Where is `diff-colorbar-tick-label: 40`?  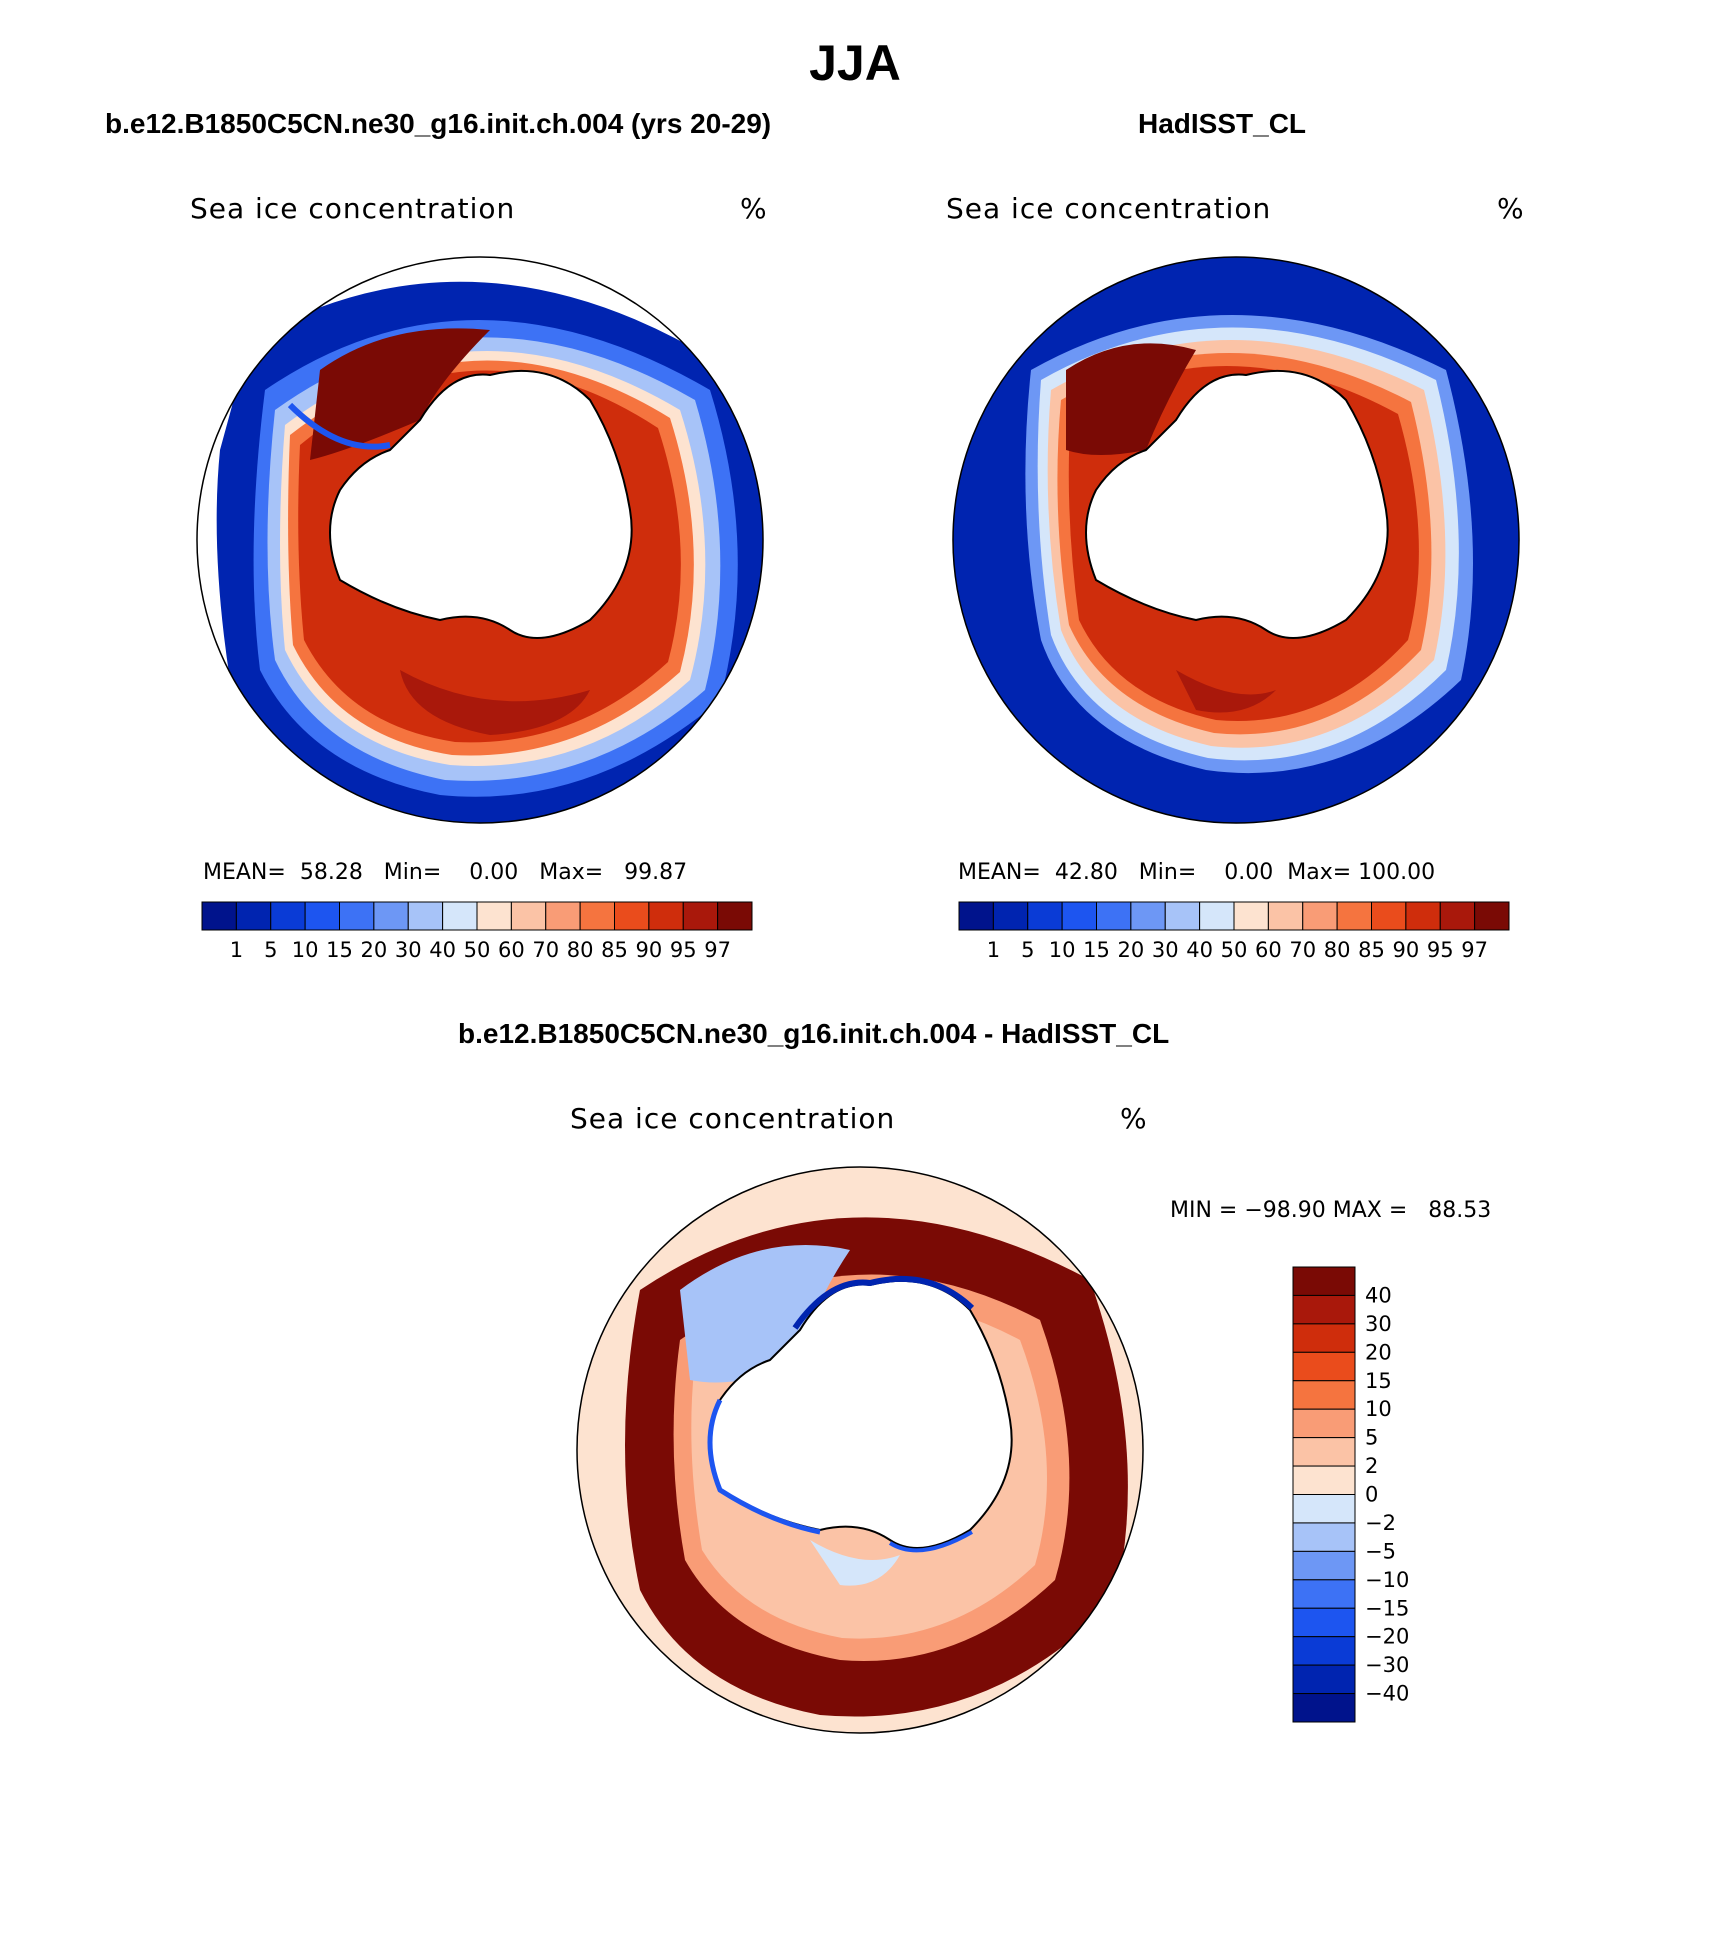
diff-colorbar-tick-label: 40 is located at coordinates (1378, 1295).